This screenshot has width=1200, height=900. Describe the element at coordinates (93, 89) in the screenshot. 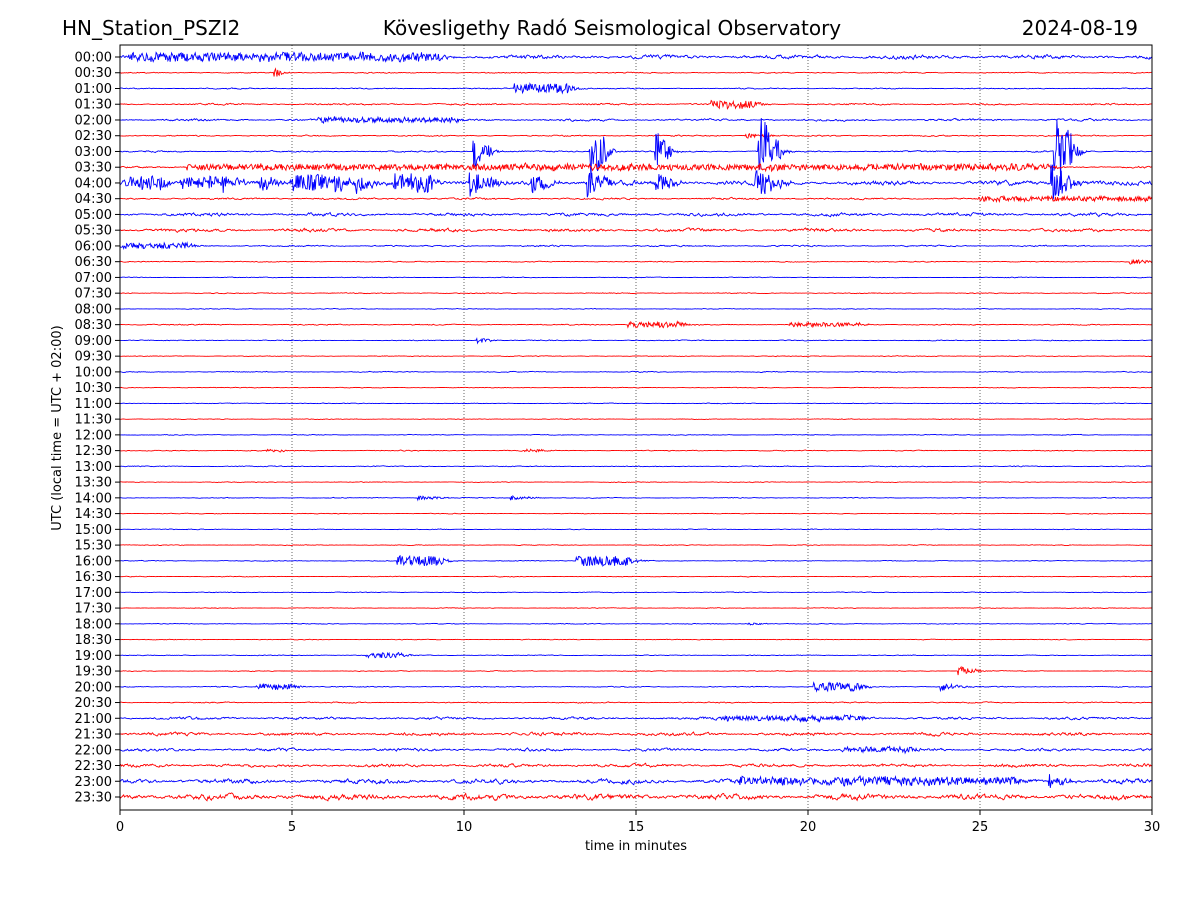

I see `y-tick-label: 01:00` at that location.